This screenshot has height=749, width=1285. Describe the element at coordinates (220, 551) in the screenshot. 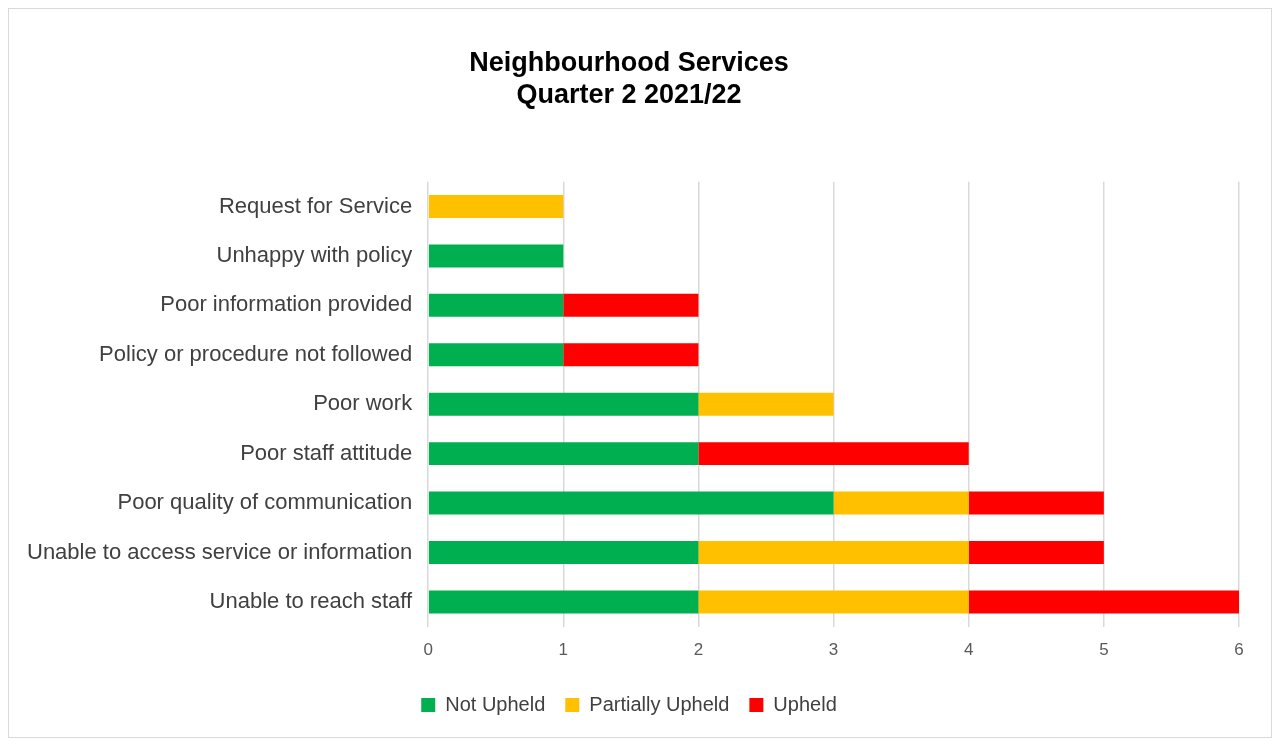

I see `y-tick-label: Unable to access service or information` at that location.